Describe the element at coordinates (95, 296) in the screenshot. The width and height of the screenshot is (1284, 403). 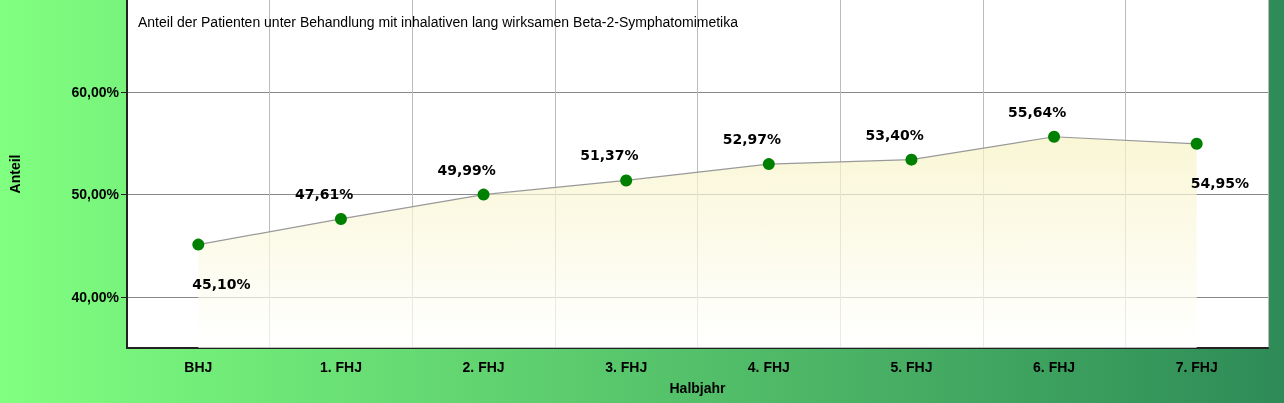
I see `y-tick-label: 40,00%` at that location.